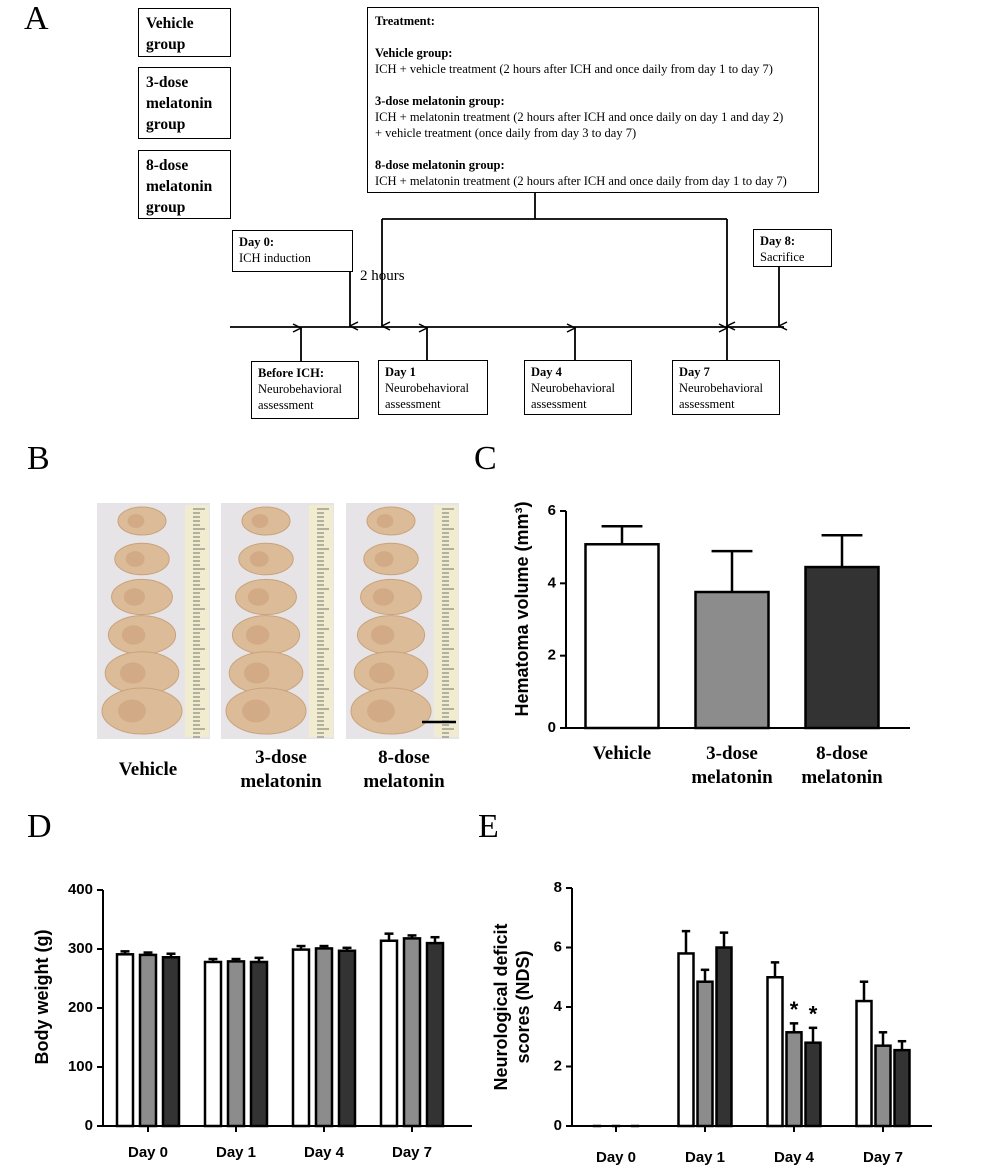 This screenshot has width=984, height=1169. I want to click on panel-label: C, so click(485, 458).